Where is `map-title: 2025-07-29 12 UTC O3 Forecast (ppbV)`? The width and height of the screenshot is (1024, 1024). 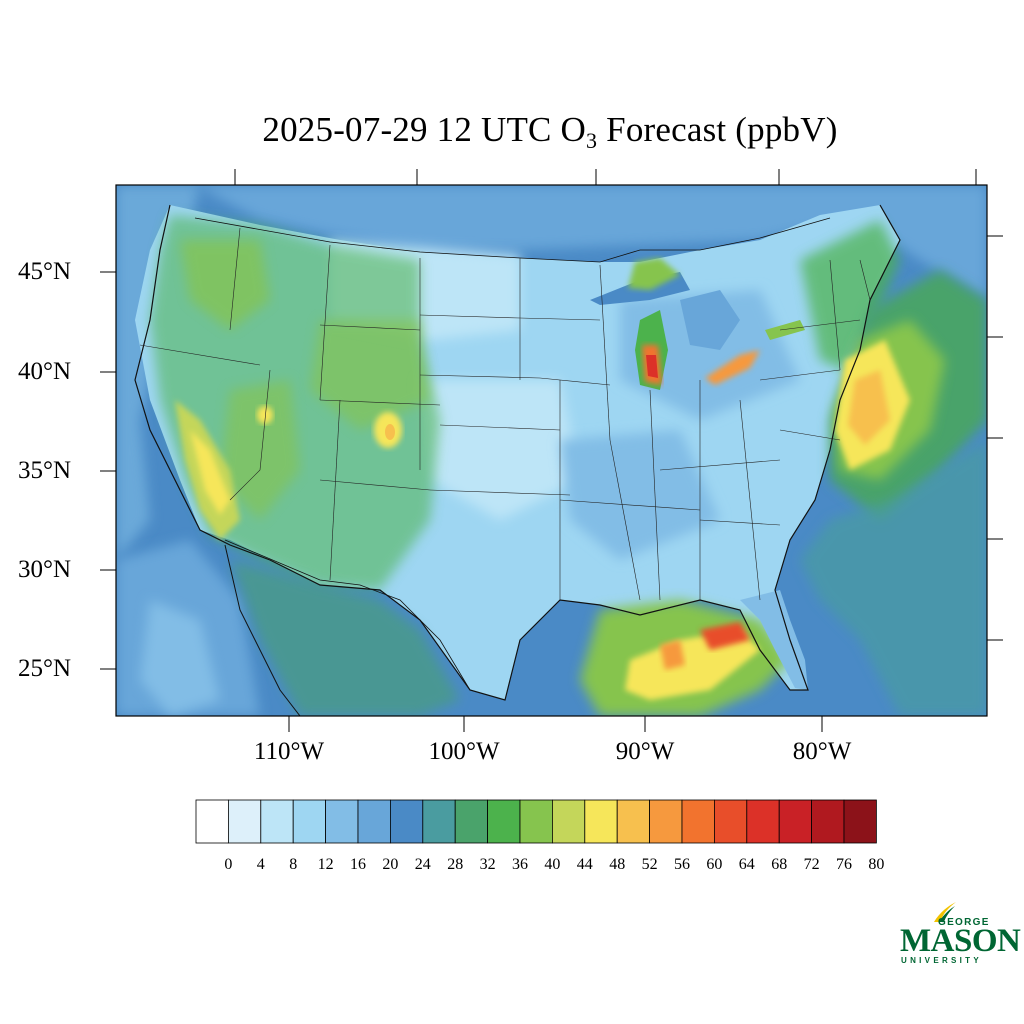
map-title: 2025-07-29 12 UTC O3 Forecast (ppbV) is located at coordinates (512, 132).